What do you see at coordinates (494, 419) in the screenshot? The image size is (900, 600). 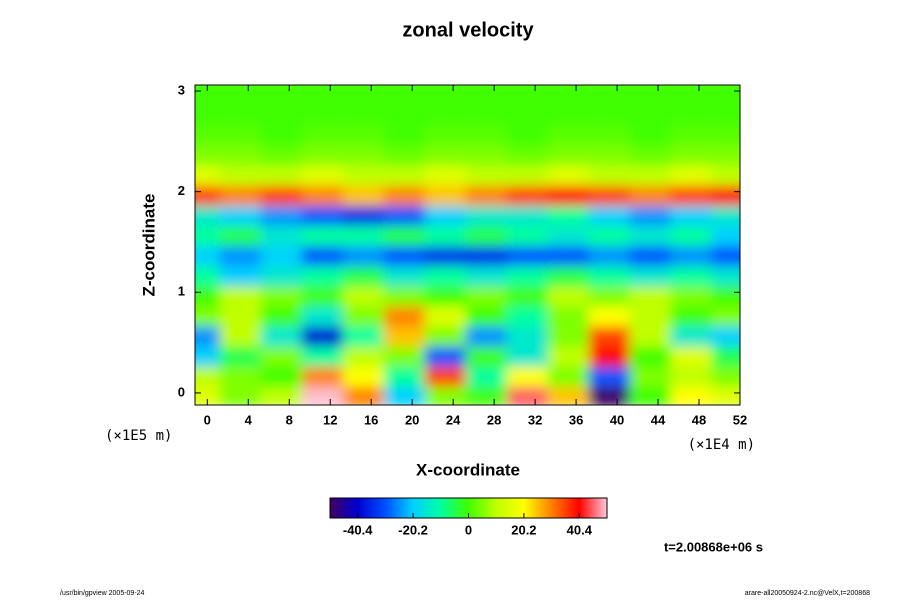 I see `x-tick-label: 28` at bounding box center [494, 419].